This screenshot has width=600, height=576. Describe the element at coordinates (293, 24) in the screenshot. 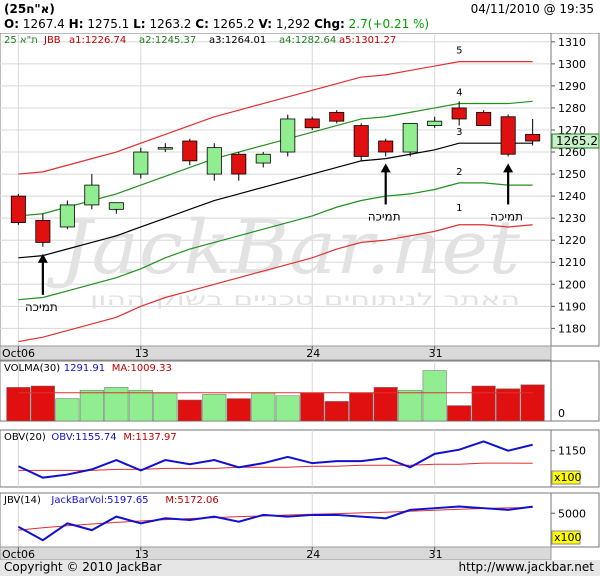

I see `volume-value: 1,292` at that location.